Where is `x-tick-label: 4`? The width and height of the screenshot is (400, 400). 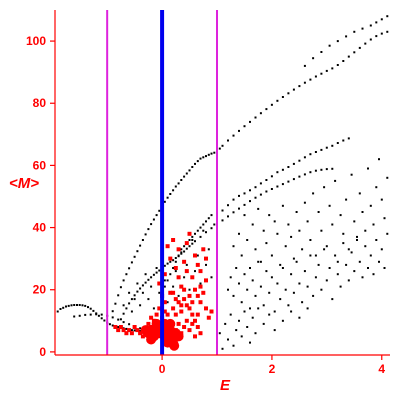 x-tick-label: 4 is located at coordinates (381, 369).